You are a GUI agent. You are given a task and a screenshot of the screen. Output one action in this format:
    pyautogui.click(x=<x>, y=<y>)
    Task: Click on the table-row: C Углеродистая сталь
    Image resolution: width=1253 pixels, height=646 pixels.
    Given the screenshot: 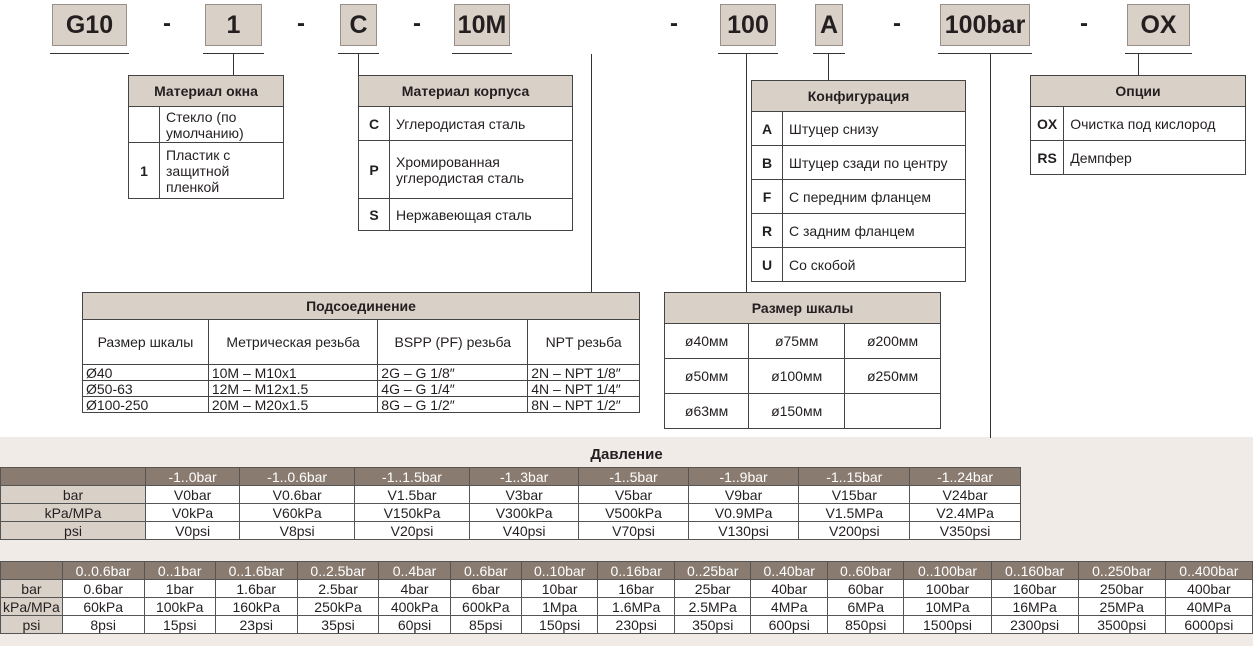 What is the action you would take?
    pyautogui.click(x=465, y=123)
    